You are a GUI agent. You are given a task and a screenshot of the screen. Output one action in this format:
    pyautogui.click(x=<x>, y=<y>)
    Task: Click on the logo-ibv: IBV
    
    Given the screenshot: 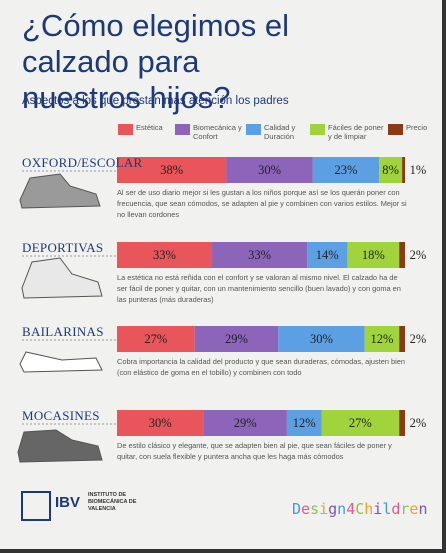 What is the action you would take?
    pyautogui.click(x=68, y=502)
    